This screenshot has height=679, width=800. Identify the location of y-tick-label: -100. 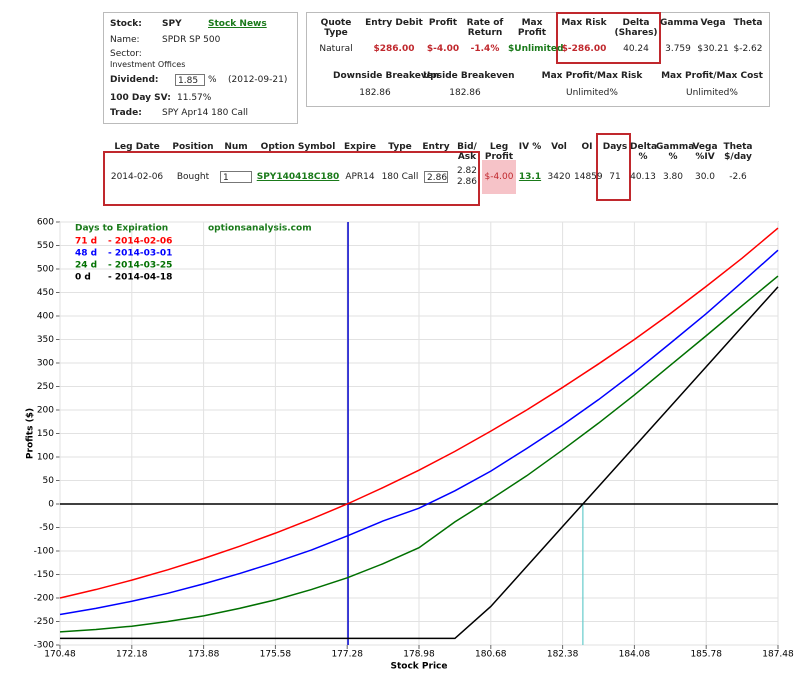
(44, 552).